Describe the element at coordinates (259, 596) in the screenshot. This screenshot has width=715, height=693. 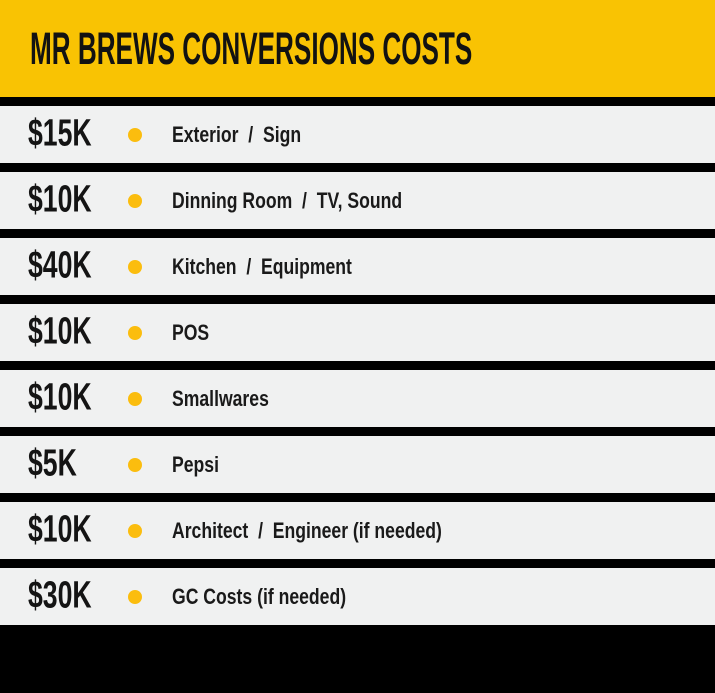
I see `cost-label: GC Costs (if needed)` at that location.